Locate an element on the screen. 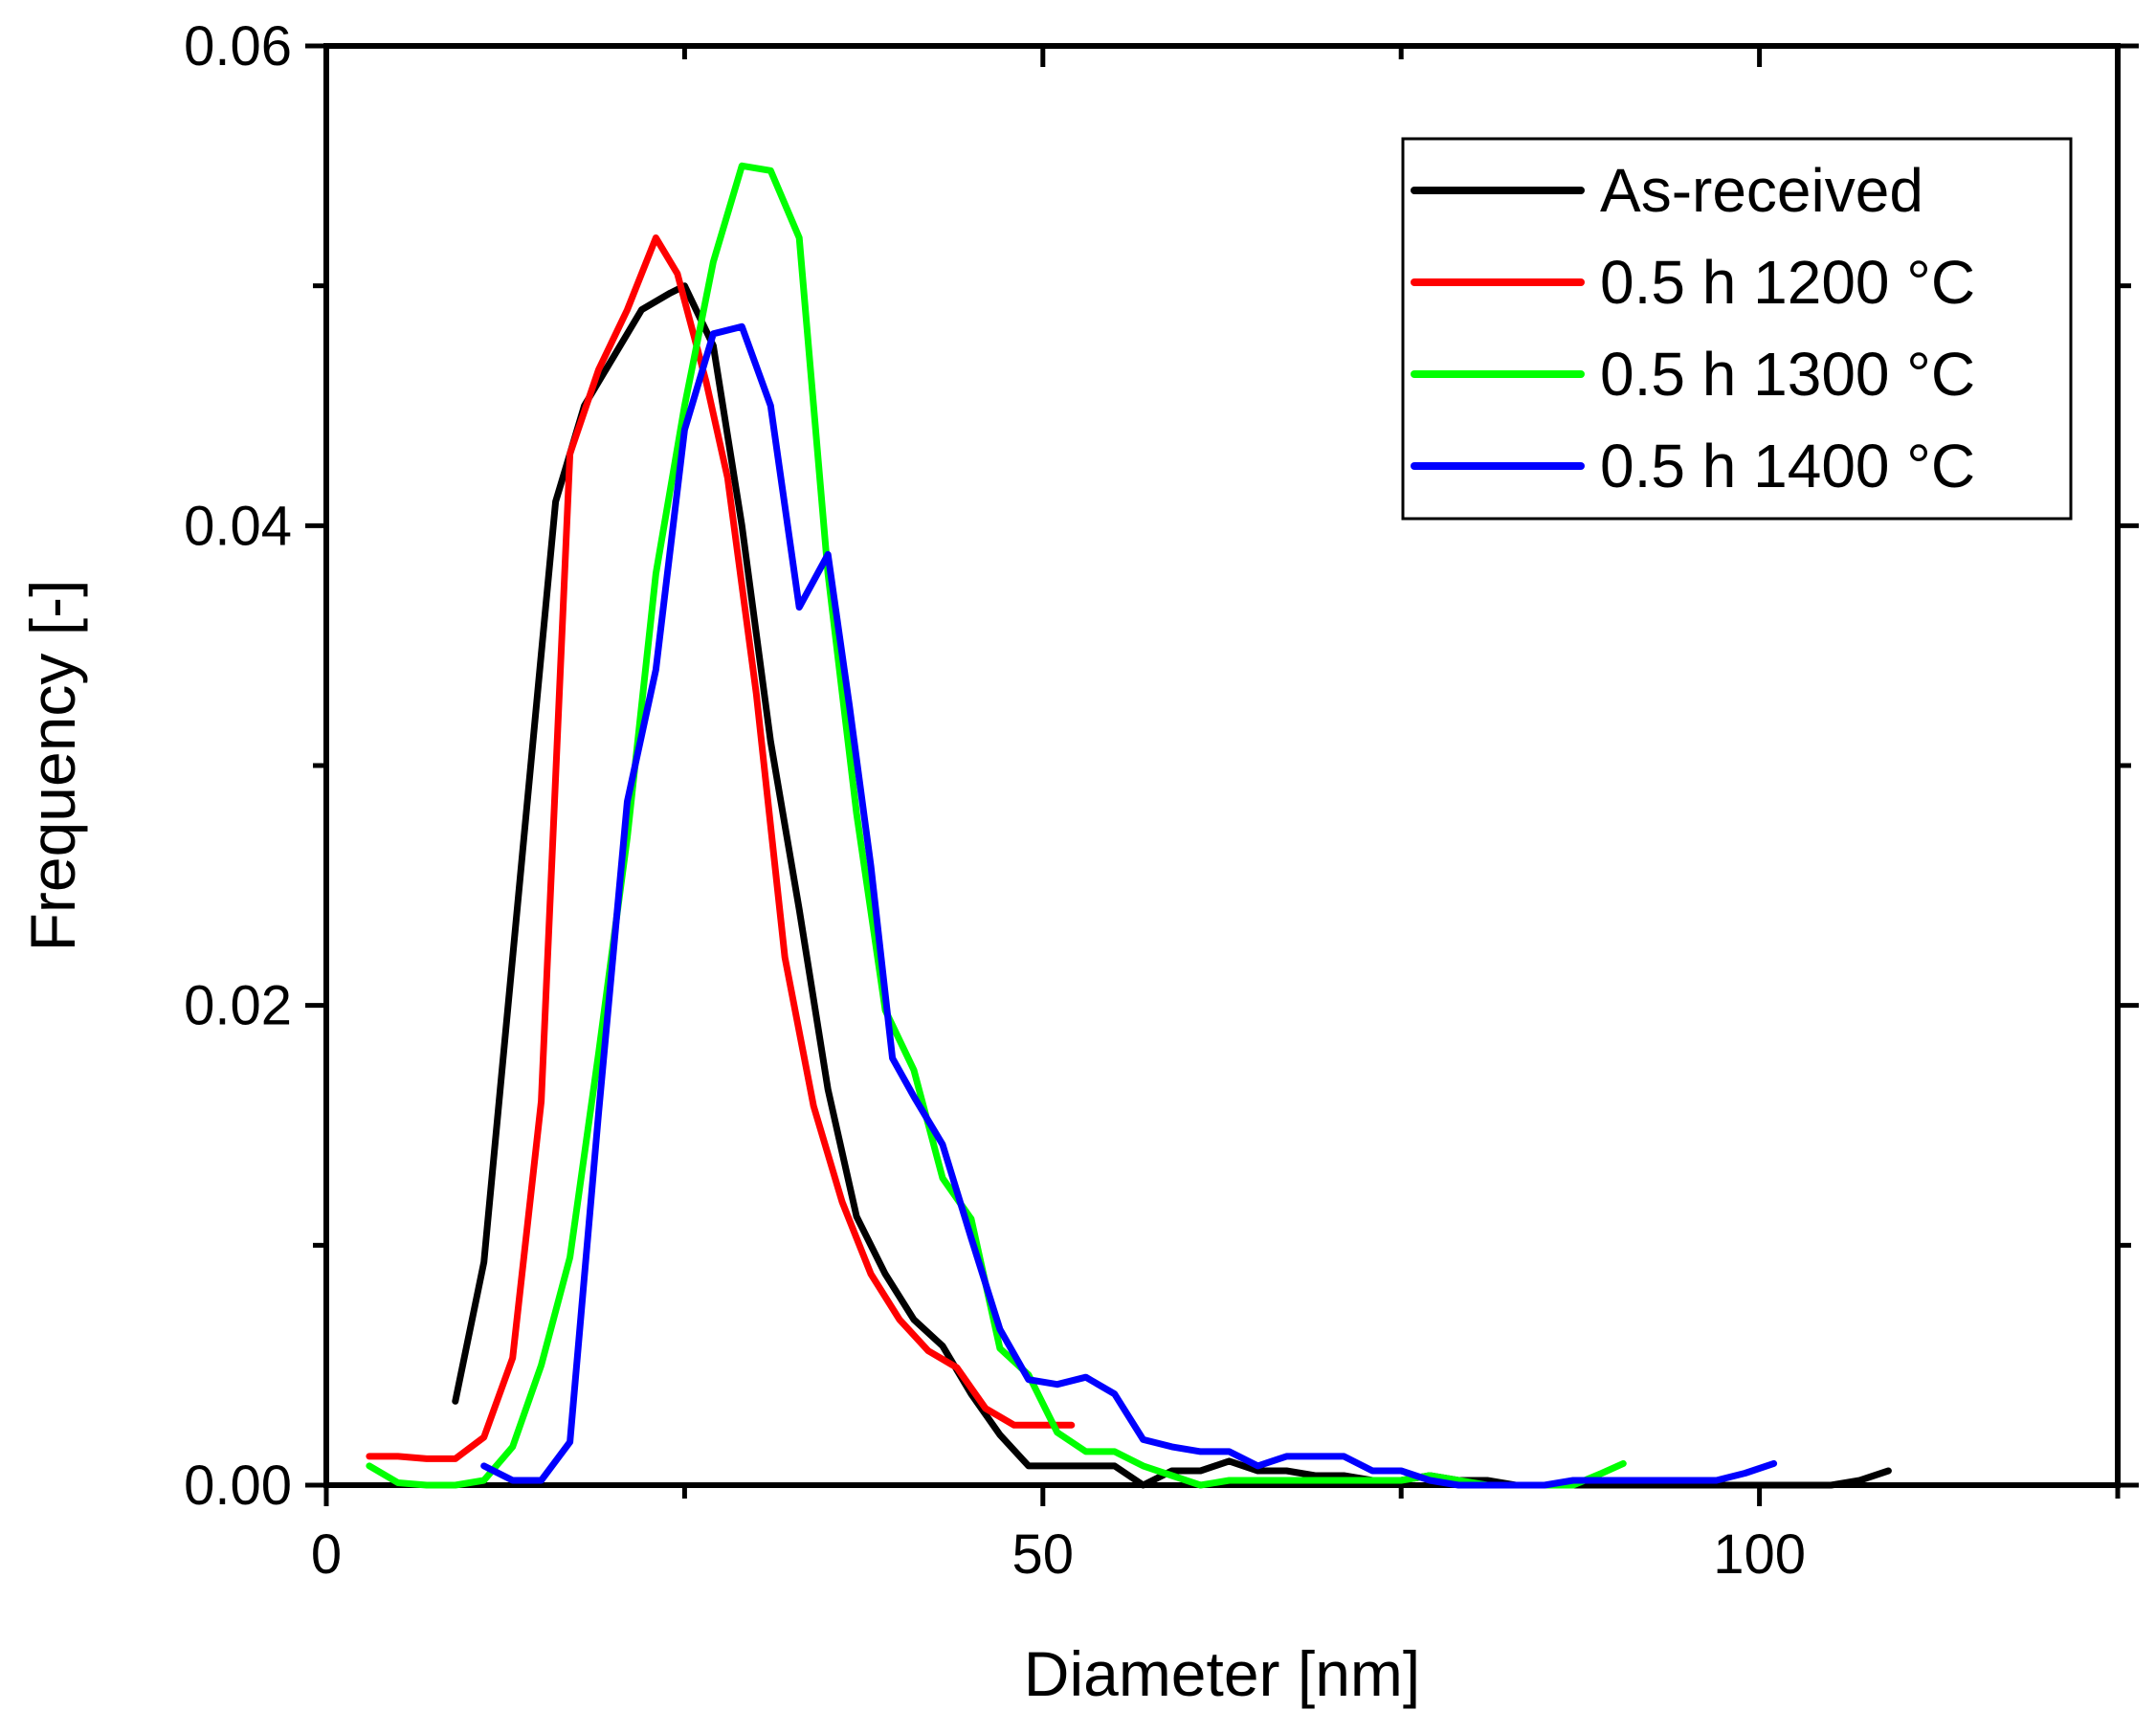 The height and width of the screenshot is (1733, 2156). legend-label-3: 0.5 h 1400 °C is located at coordinates (1787, 466).